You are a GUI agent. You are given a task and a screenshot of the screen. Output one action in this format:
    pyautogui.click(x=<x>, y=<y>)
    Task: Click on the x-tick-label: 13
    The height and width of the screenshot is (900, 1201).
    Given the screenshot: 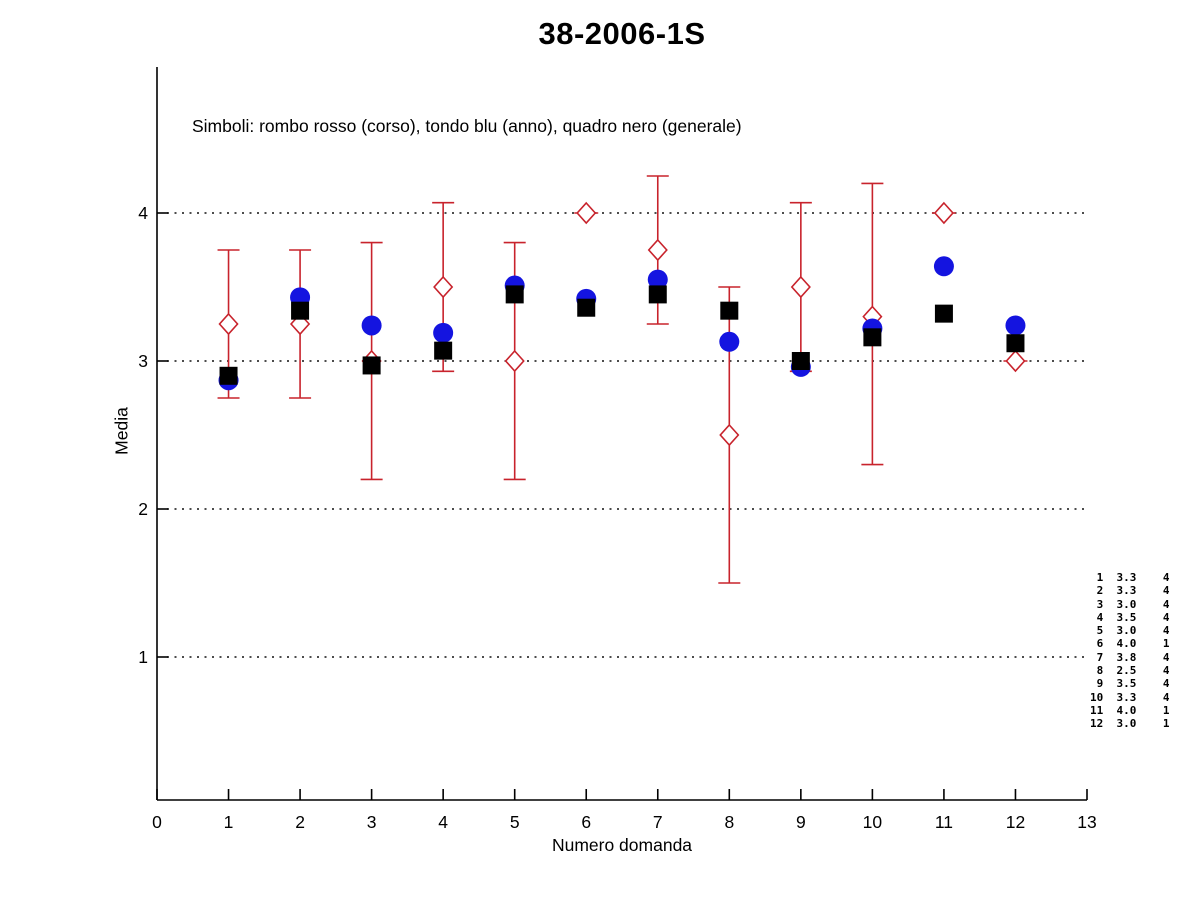 What is the action you would take?
    pyautogui.click(x=1086, y=822)
    